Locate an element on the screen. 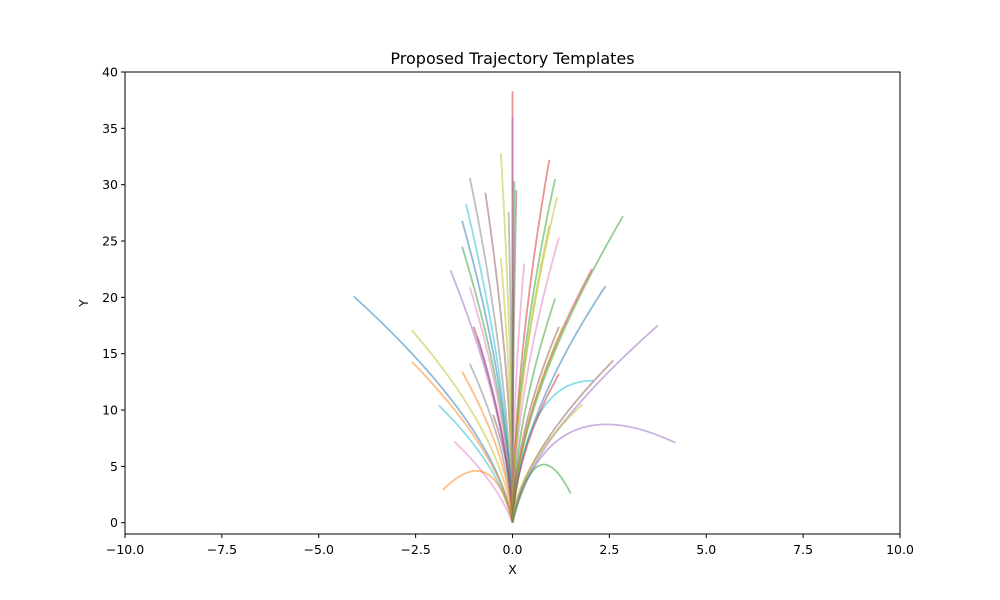  y-tick-label: 40 is located at coordinates (110, 72).